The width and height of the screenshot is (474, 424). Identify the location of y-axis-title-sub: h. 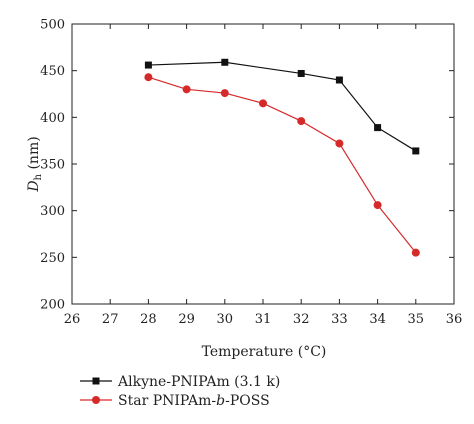
(38, 176).